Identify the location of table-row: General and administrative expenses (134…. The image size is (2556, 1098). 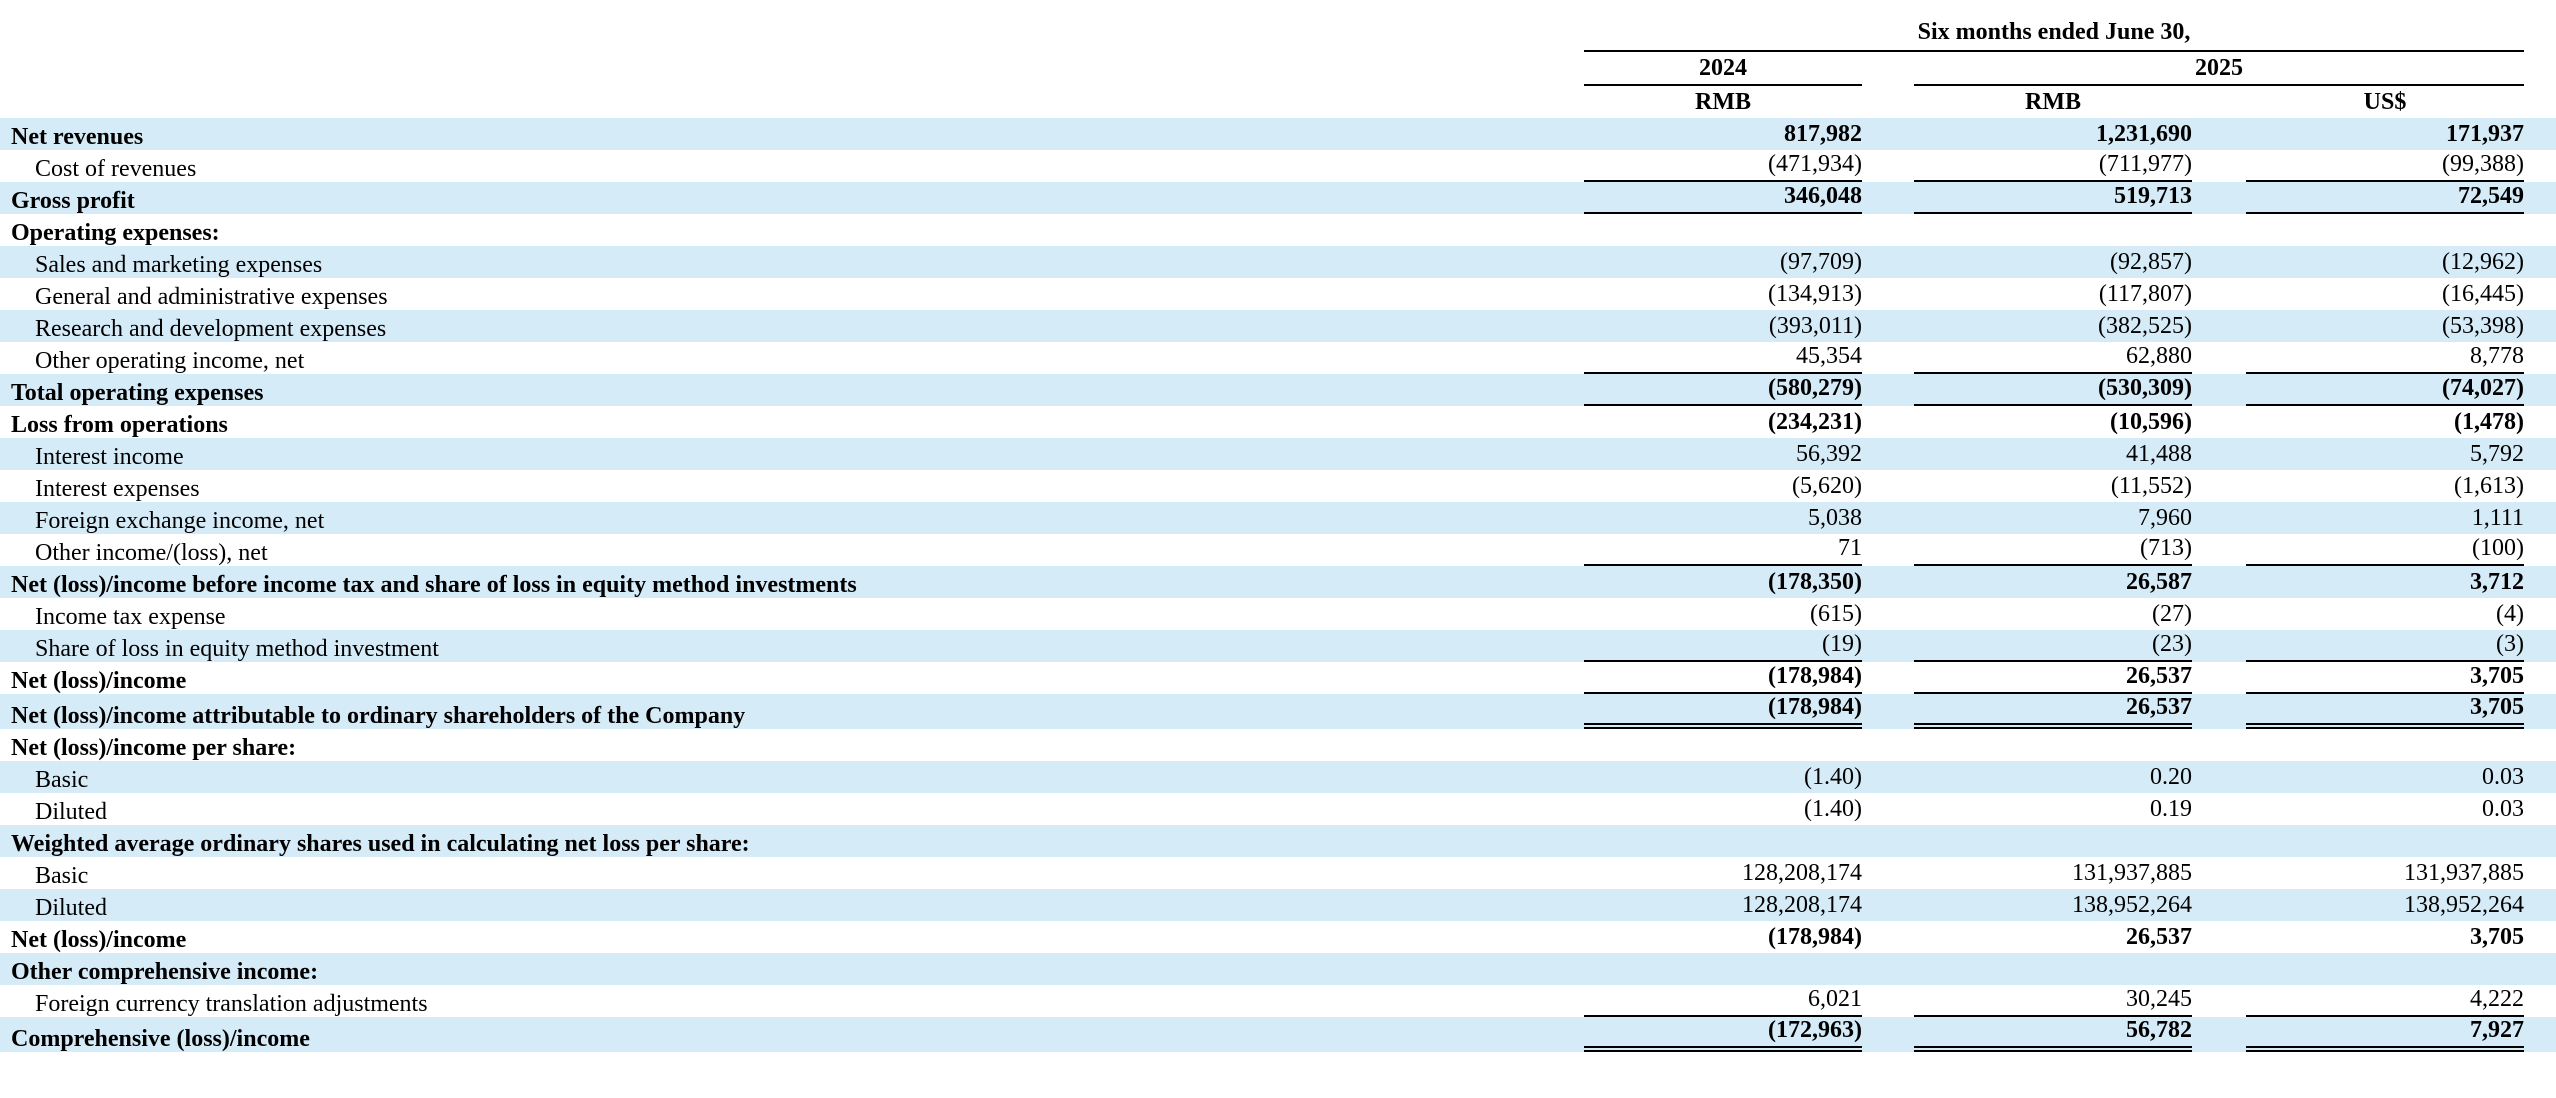
(1278, 294).